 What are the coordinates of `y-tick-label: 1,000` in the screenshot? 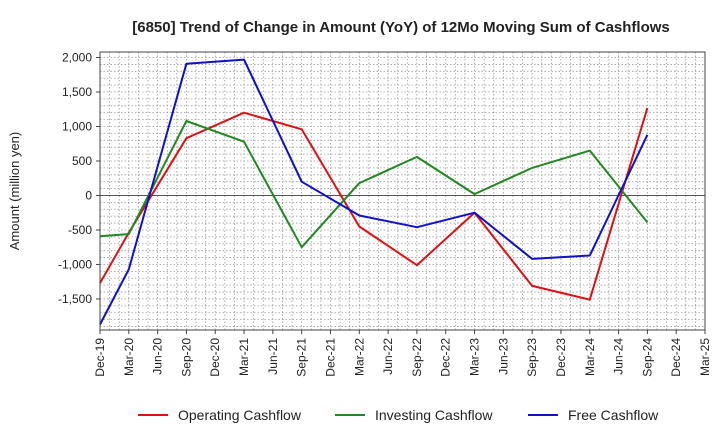 It's located at (77, 127).